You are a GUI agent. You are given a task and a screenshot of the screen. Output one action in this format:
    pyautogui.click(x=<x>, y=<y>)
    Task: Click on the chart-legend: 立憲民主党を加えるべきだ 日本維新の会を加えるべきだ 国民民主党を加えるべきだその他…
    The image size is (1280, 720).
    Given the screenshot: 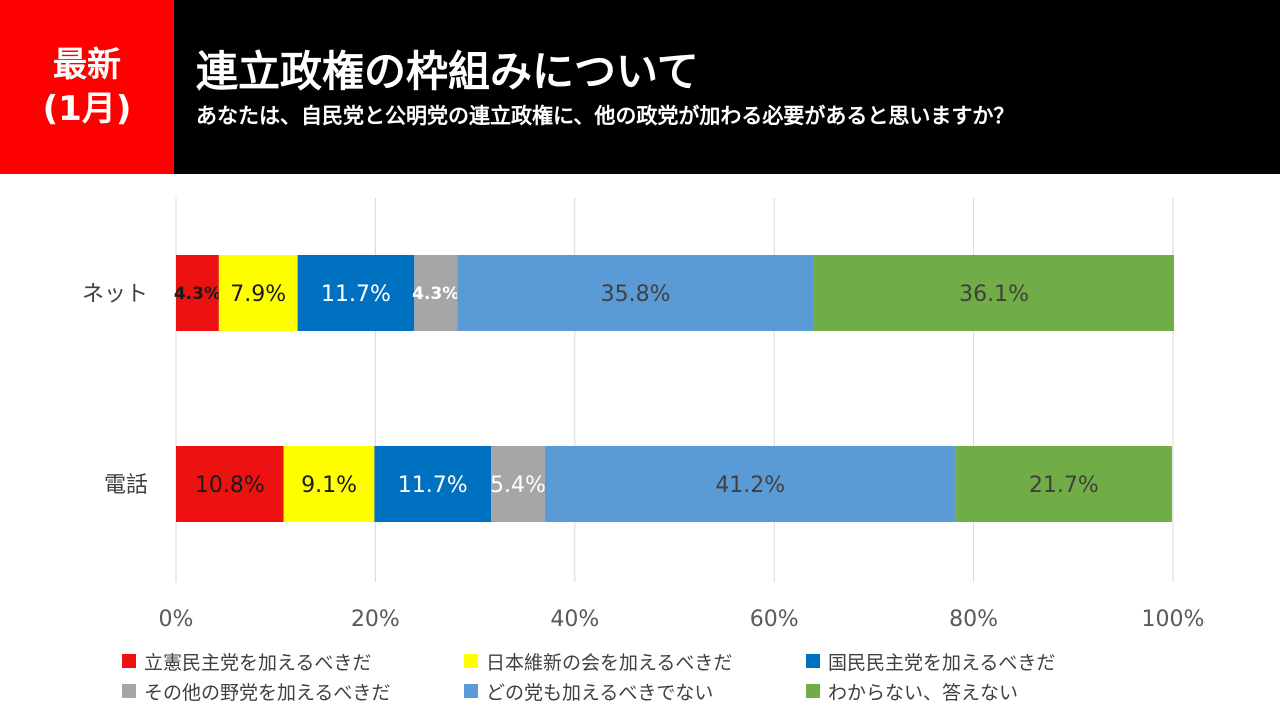 What is the action you would take?
    pyautogui.click(x=622, y=676)
    